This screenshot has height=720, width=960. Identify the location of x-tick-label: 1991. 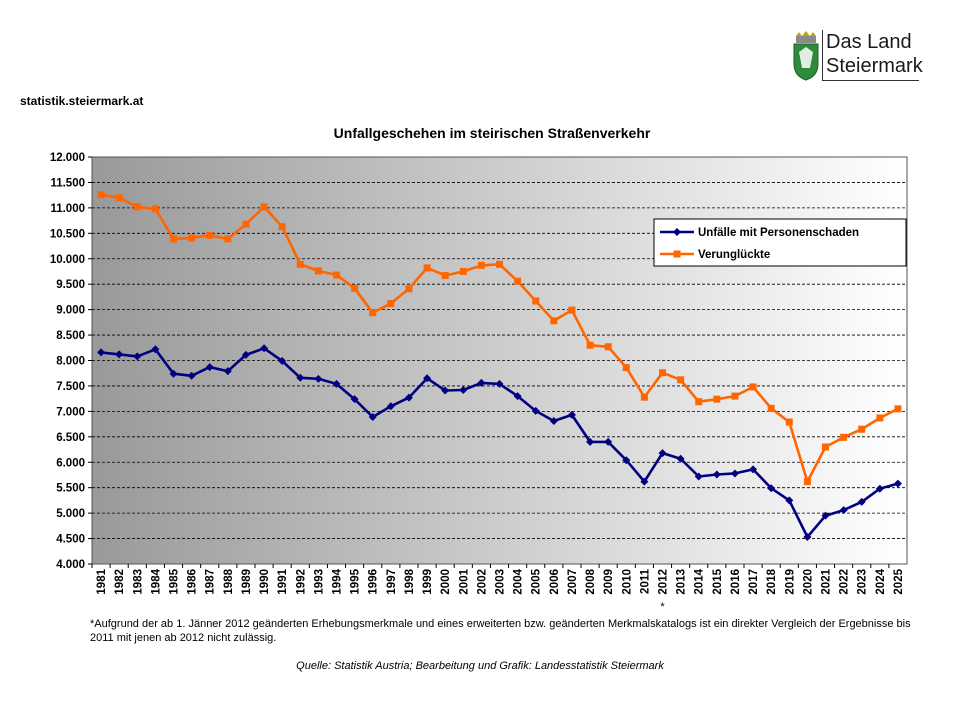
(283, 581).